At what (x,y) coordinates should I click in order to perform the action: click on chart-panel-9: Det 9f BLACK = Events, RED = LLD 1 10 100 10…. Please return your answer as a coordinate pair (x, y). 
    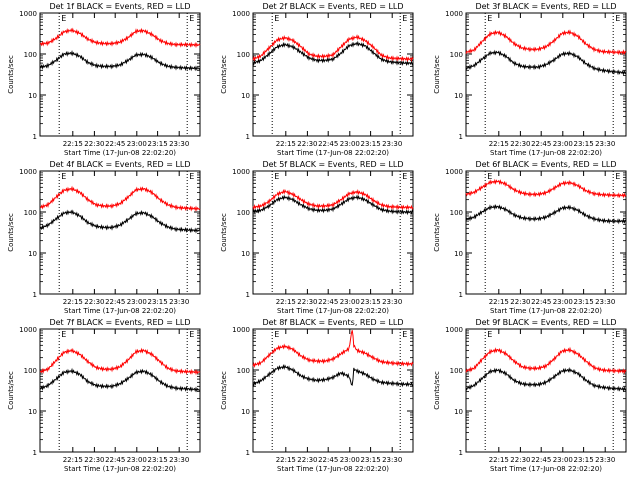
    Looking at the image, I should click on (530, 395).